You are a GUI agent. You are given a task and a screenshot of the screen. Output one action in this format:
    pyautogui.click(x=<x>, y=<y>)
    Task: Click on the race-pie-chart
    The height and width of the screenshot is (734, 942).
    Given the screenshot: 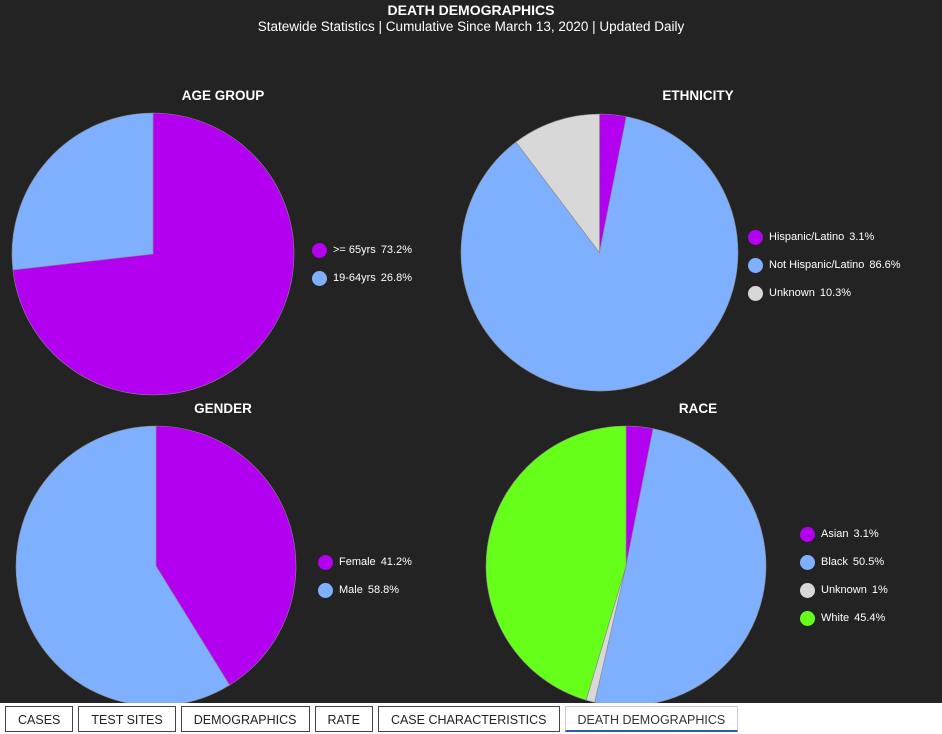 What is the action you would take?
    pyautogui.click(x=626, y=566)
    